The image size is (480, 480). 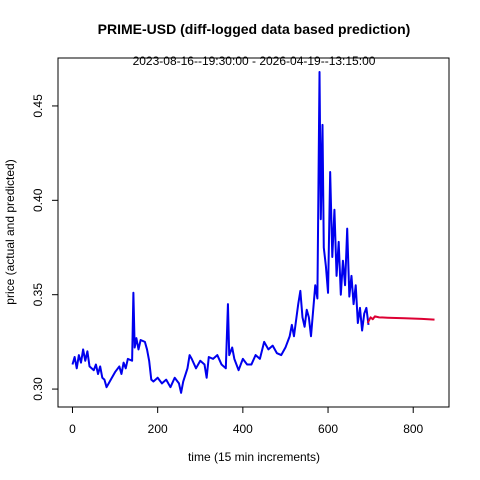 What do you see at coordinates (328, 429) in the screenshot?
I see `x-tick-label: 600` at bounding box center [328, 429].